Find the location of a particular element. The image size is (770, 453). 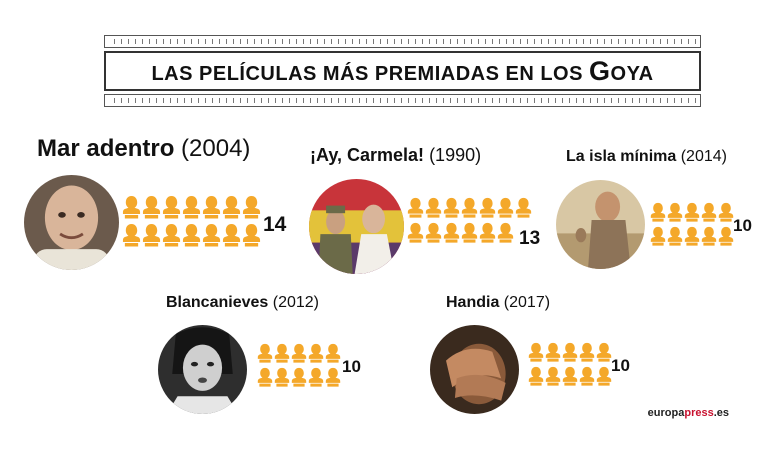

film-photo-handia is located at coordinates (474, 369).